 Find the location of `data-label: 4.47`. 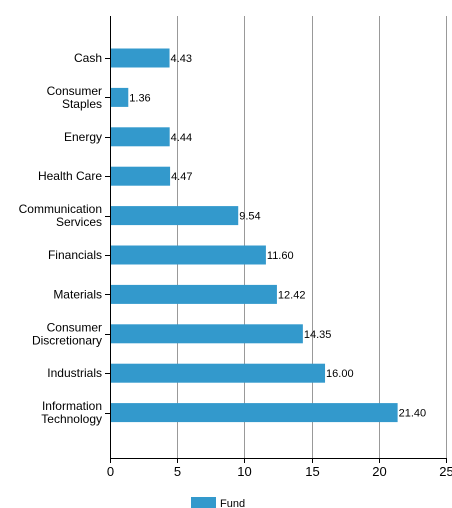

data-label: 4.47 is located at coordinates (181, 177).